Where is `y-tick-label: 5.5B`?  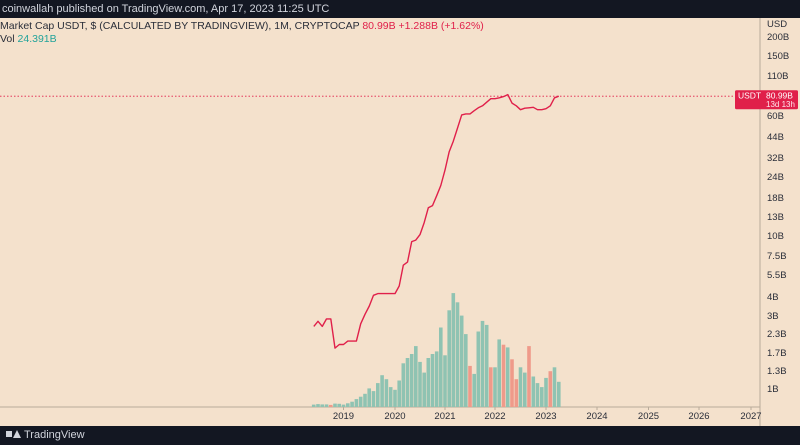 y-tick-label: 5.5B is located at coordinates (777, 275).